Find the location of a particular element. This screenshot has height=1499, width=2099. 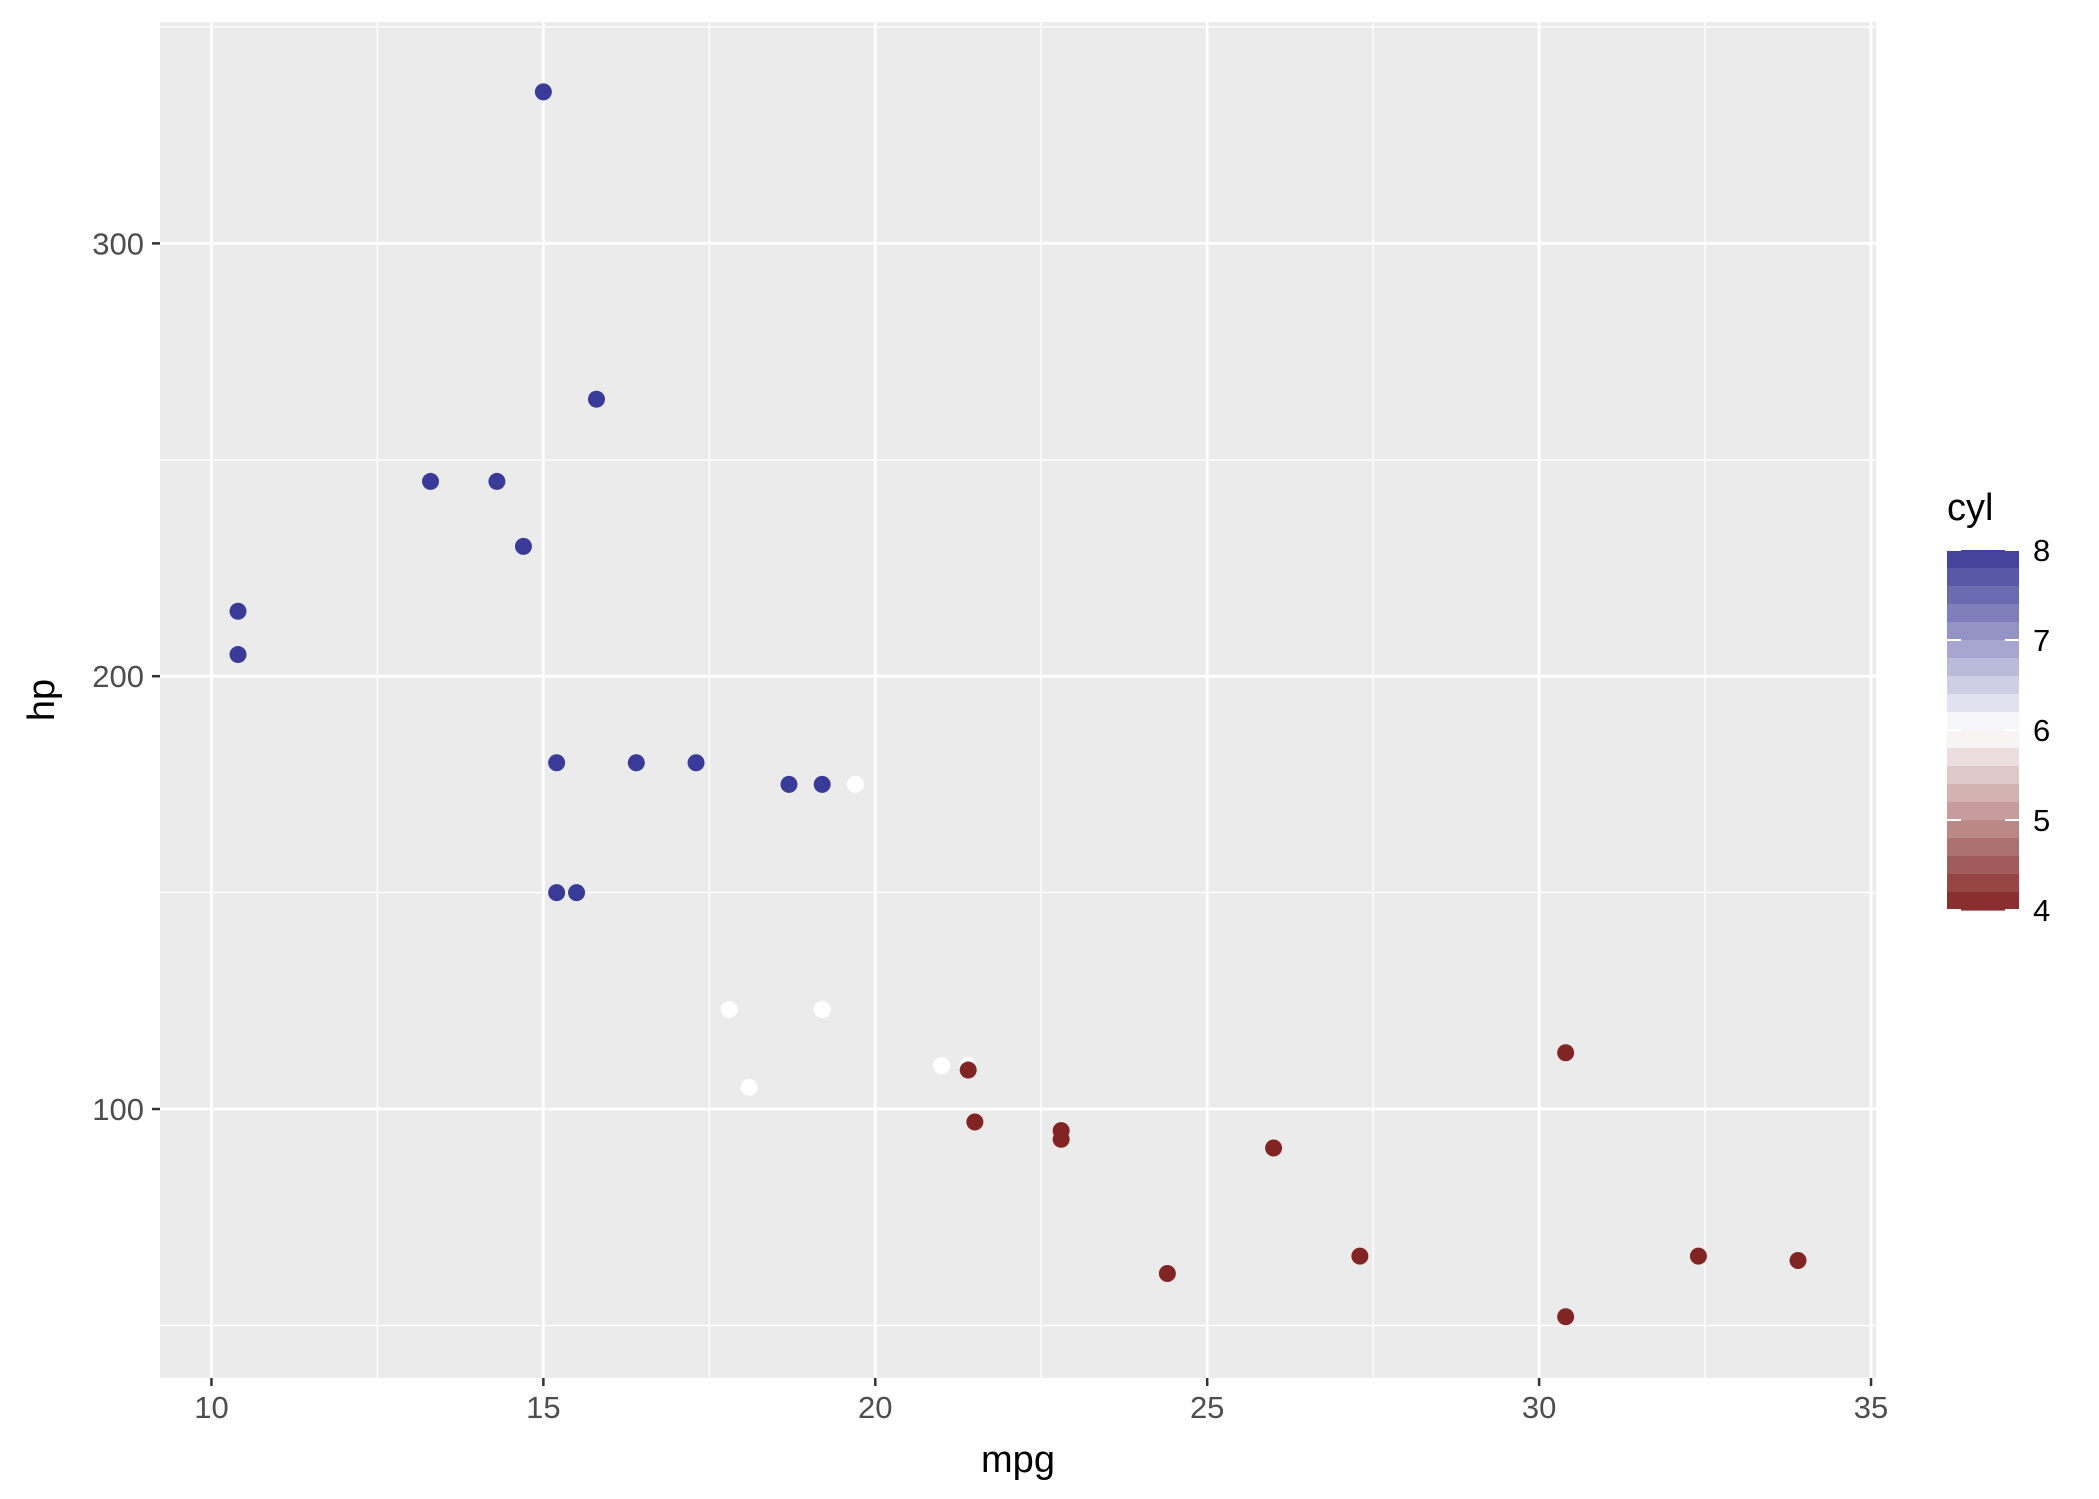

x-tick-label: 10 is located at coordinates (211, 1407).